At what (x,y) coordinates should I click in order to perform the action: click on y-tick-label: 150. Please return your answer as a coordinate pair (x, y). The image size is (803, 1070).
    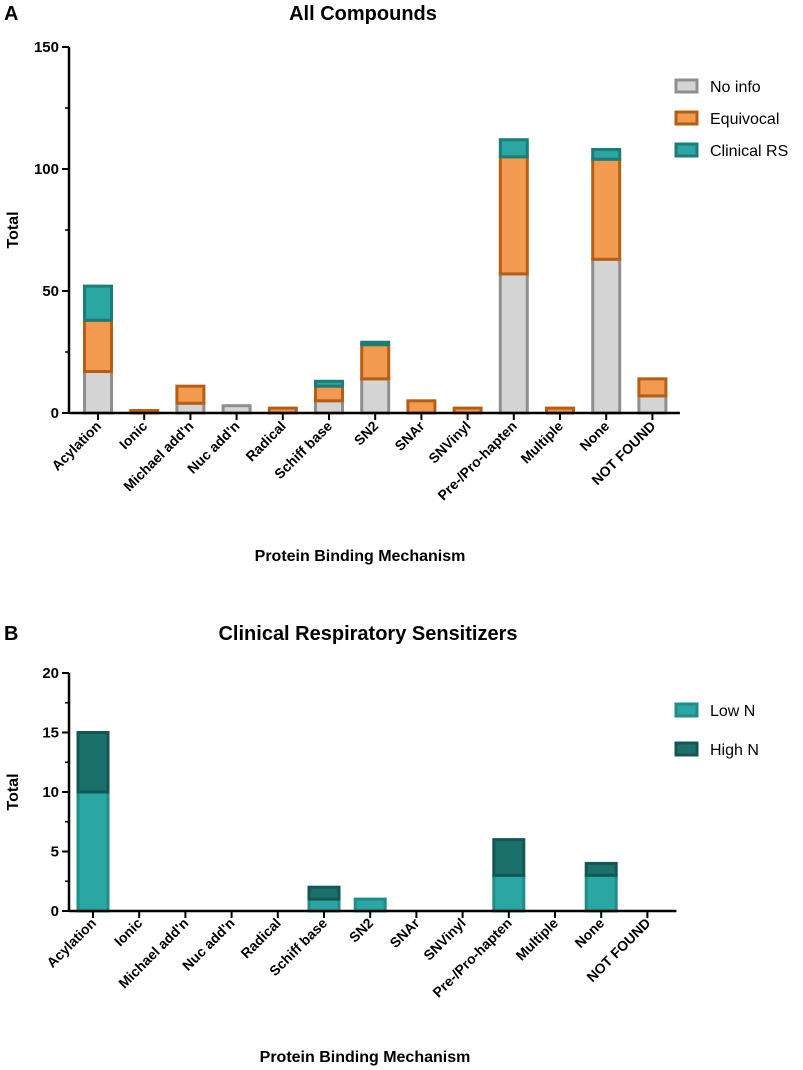
    Looking at the image, I should click on (46, 47).